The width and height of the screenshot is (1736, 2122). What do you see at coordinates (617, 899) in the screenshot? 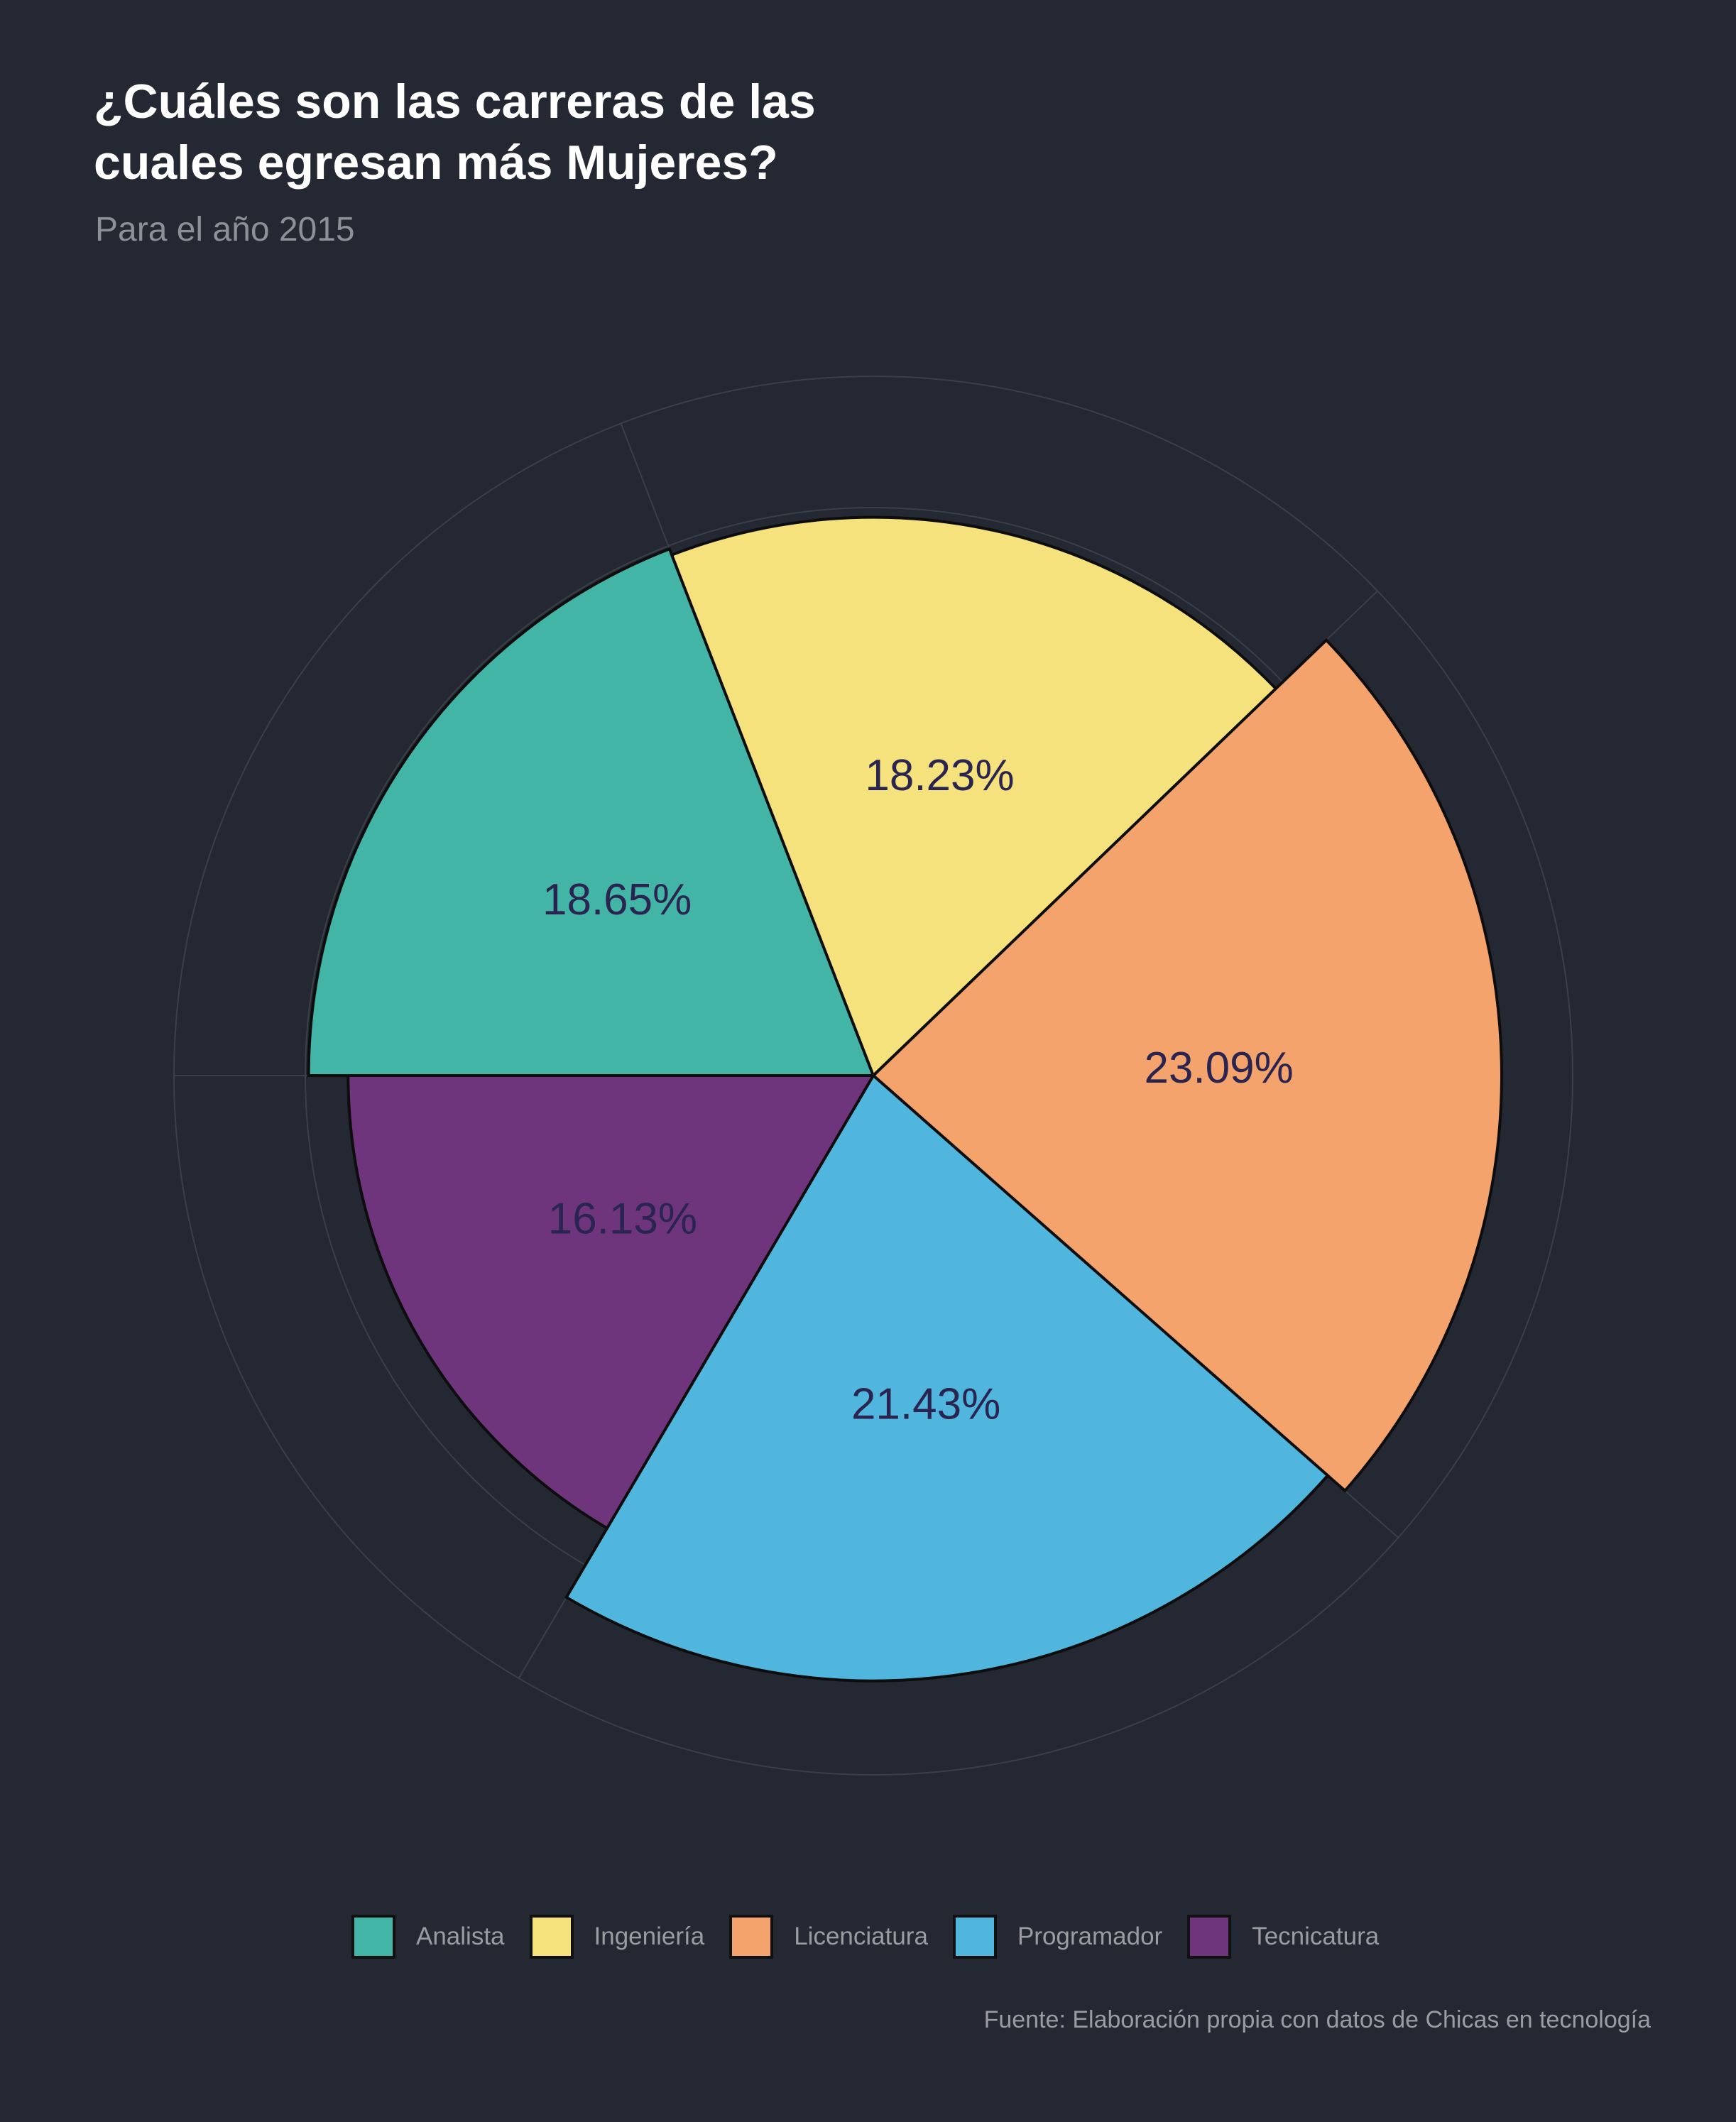
I see `slice-label-analista: 18.65%` at bounding box center [617, 899].